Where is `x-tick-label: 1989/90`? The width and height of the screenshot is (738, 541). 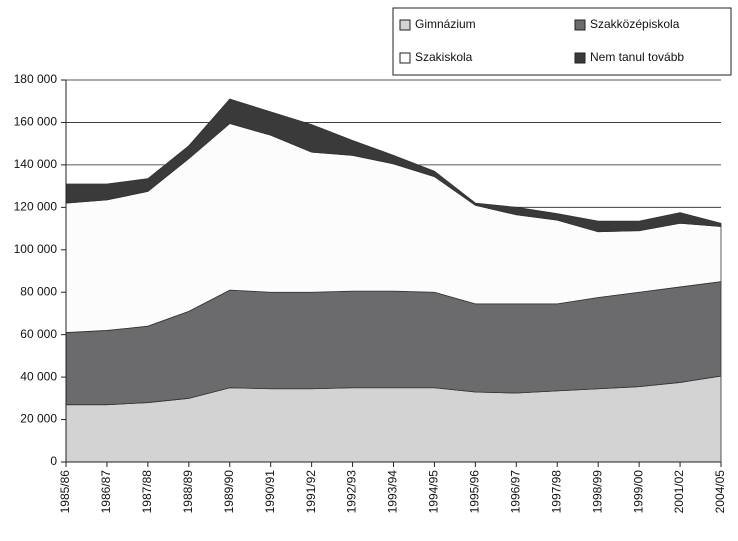
x-tick-label: 1989/90 is located at coordinates (229, 492).